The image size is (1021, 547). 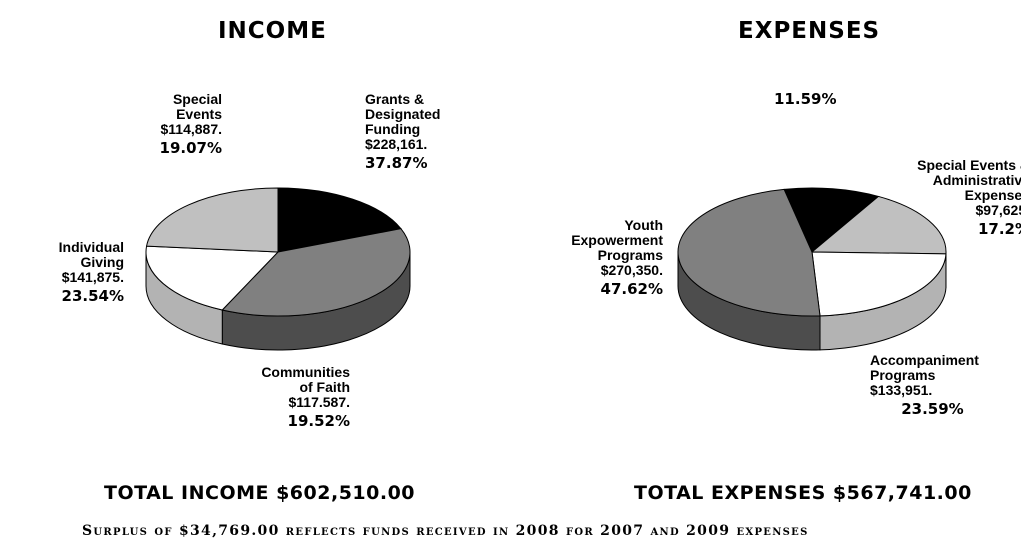 I want to click on expenses-accompaniment-pct: 23.59%, so click(x=932, y=409).